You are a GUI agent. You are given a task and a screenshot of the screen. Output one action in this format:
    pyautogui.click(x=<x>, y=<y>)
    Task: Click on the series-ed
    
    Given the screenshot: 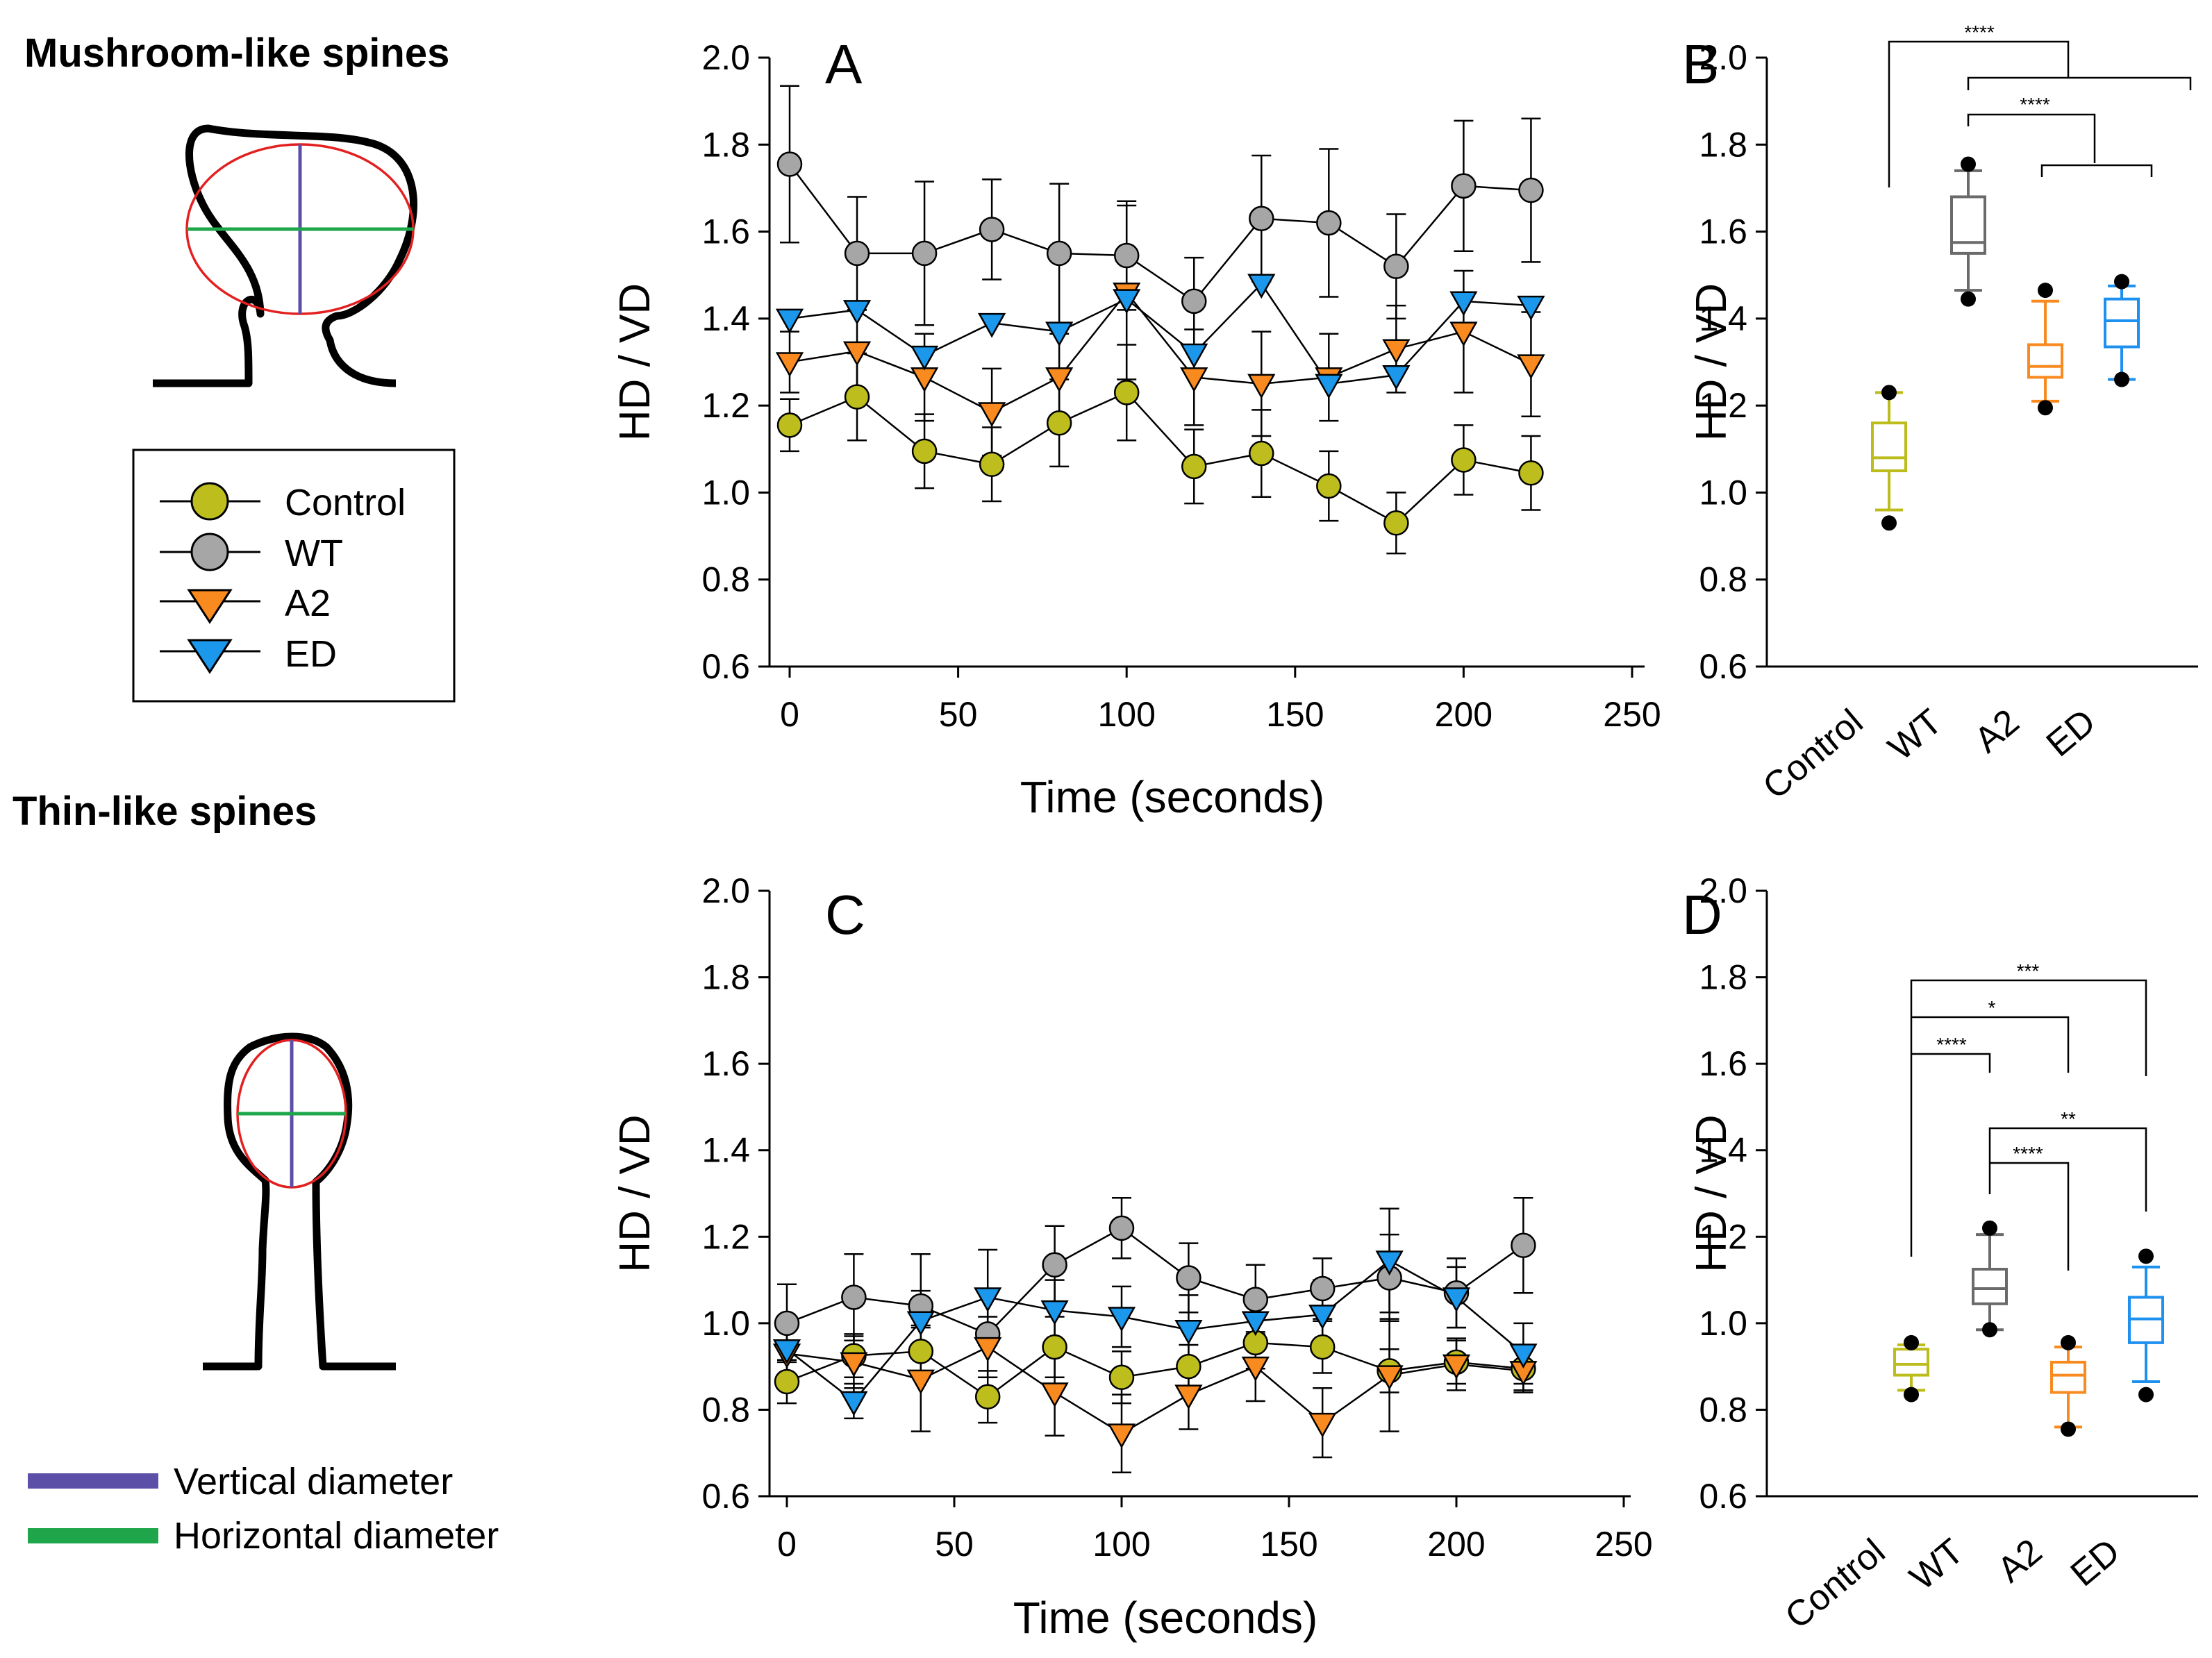 What is the action you would take?
    pyautogui.click(x=1155, y=1313)
    